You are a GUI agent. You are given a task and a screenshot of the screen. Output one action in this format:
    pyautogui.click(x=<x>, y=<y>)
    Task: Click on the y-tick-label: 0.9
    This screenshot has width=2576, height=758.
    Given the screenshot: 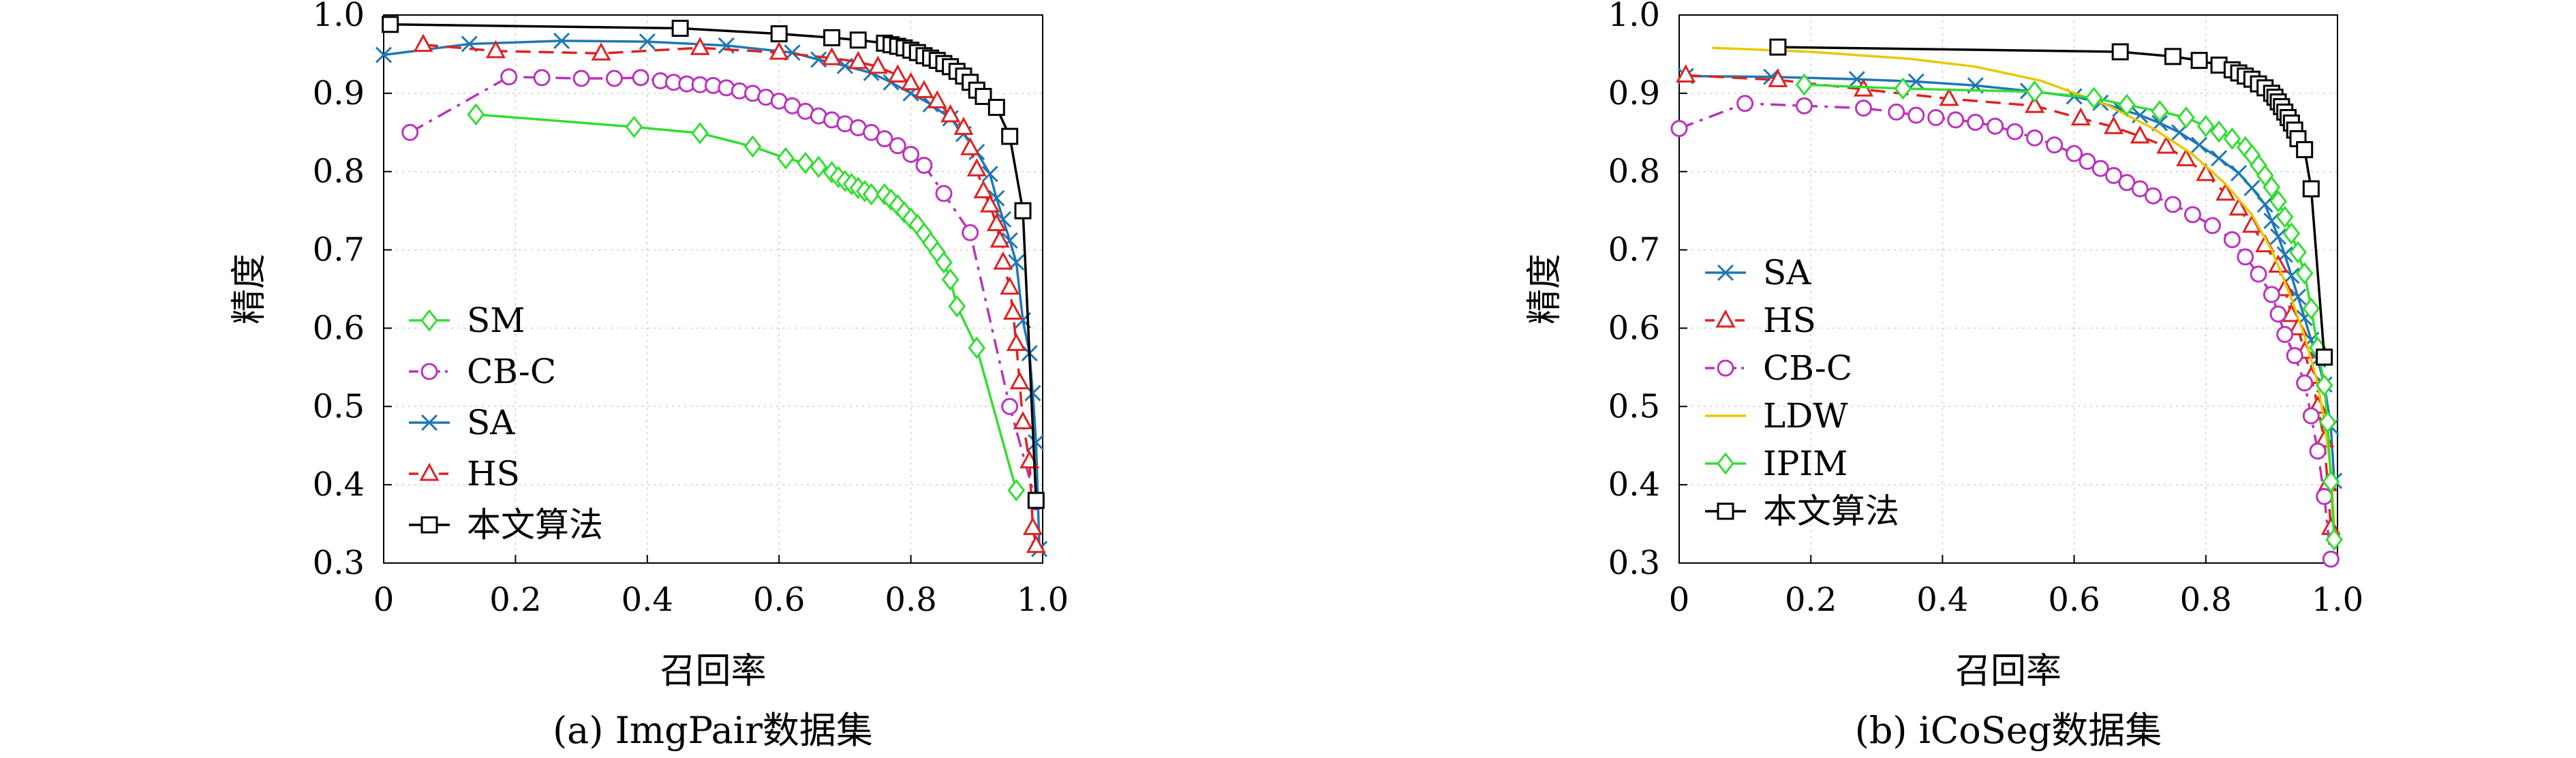 What is the action you would take?
    pyautogui.click(x=1634, y=93)
    